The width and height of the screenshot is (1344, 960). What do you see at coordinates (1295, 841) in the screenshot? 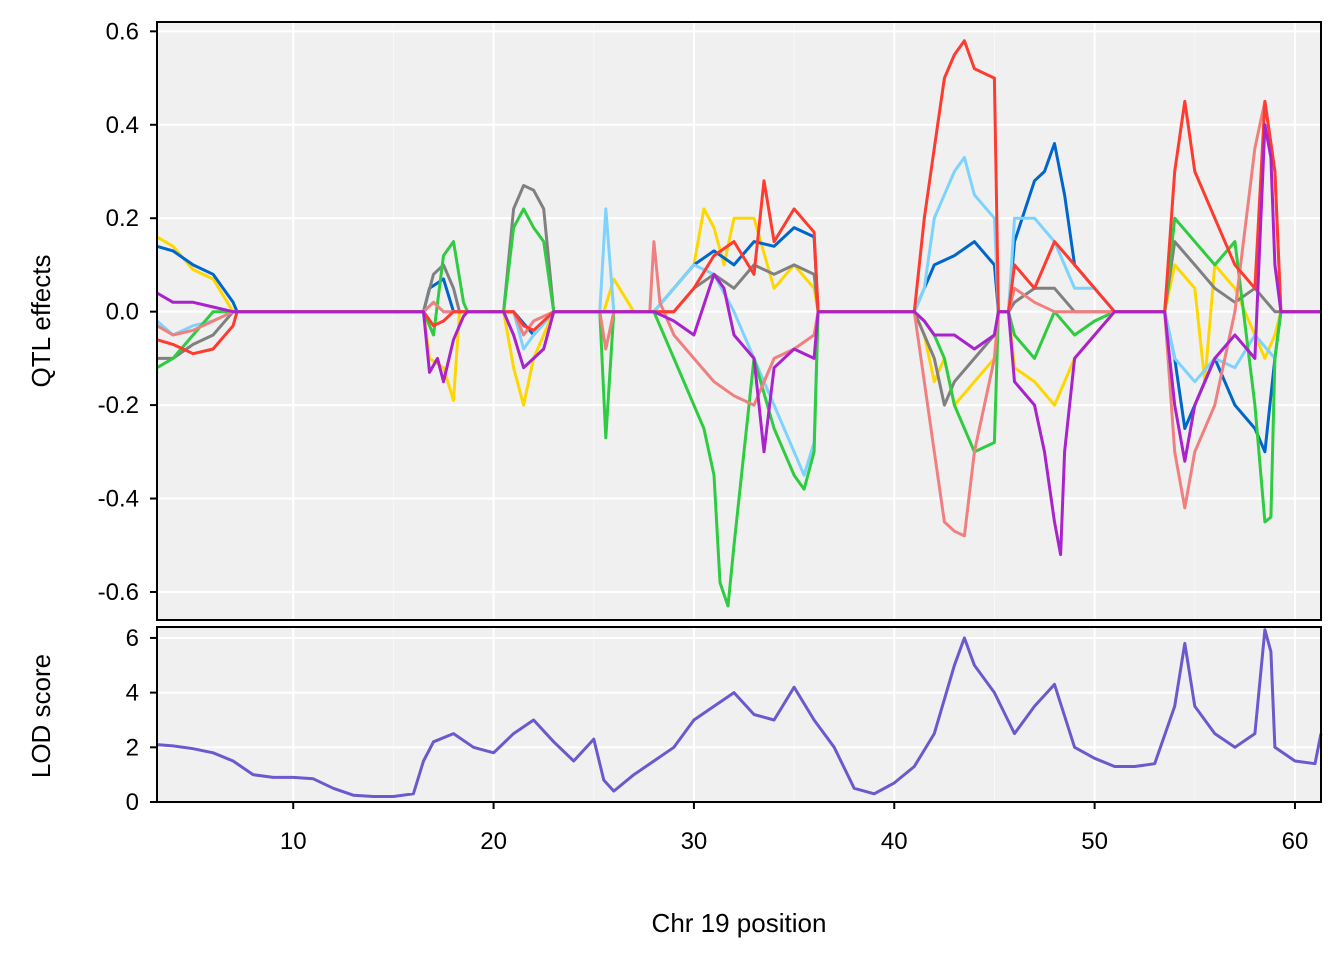
I see `x-tick-label: 60` at bounding box center [1295, 841].